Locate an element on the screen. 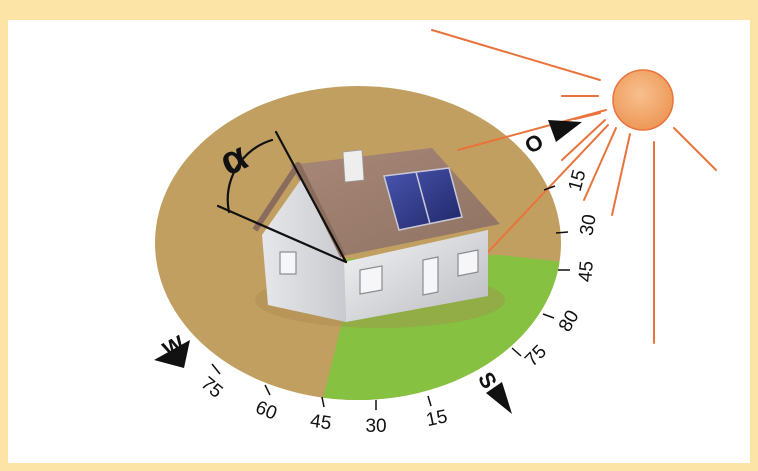  scale-label: 15 is located at coordinates (436, 418).